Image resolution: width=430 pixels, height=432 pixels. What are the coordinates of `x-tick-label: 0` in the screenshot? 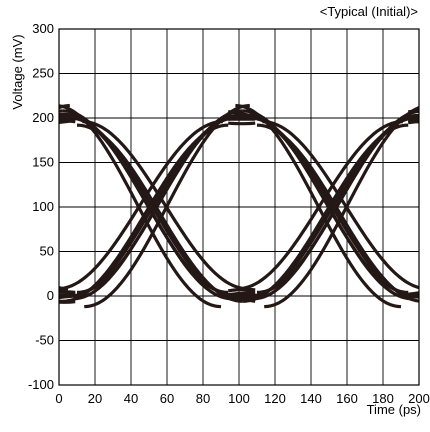 It's located at (58, 398).